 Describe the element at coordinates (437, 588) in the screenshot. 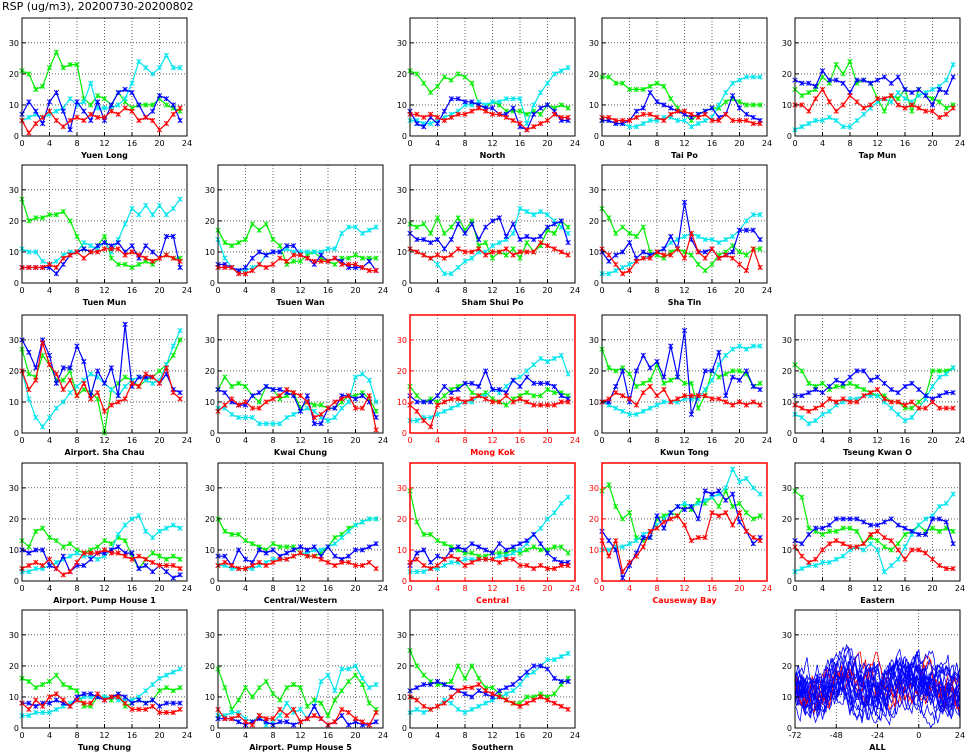

I see `x-tick-label: 4` at that location.